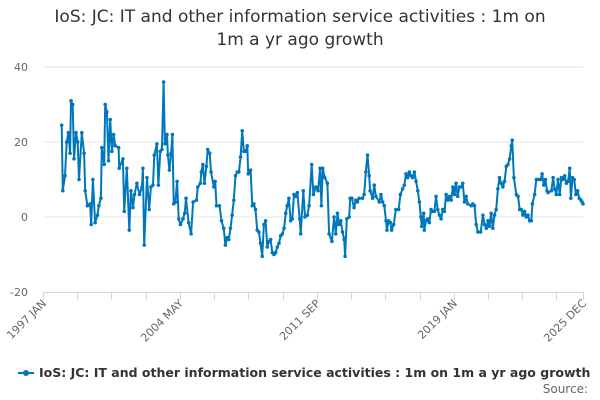  I want to click on source-label: Source:, so click(565, 389).